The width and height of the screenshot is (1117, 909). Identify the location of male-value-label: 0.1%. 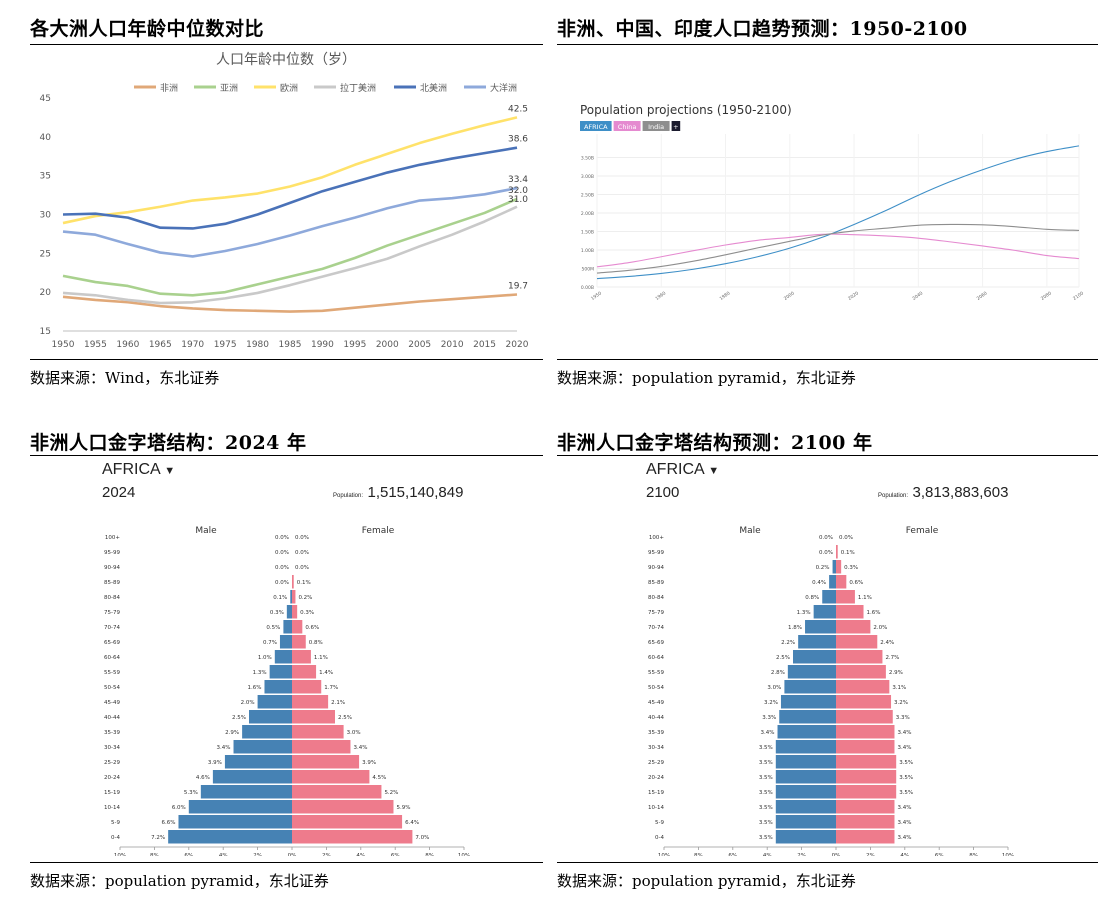
(280, 598).